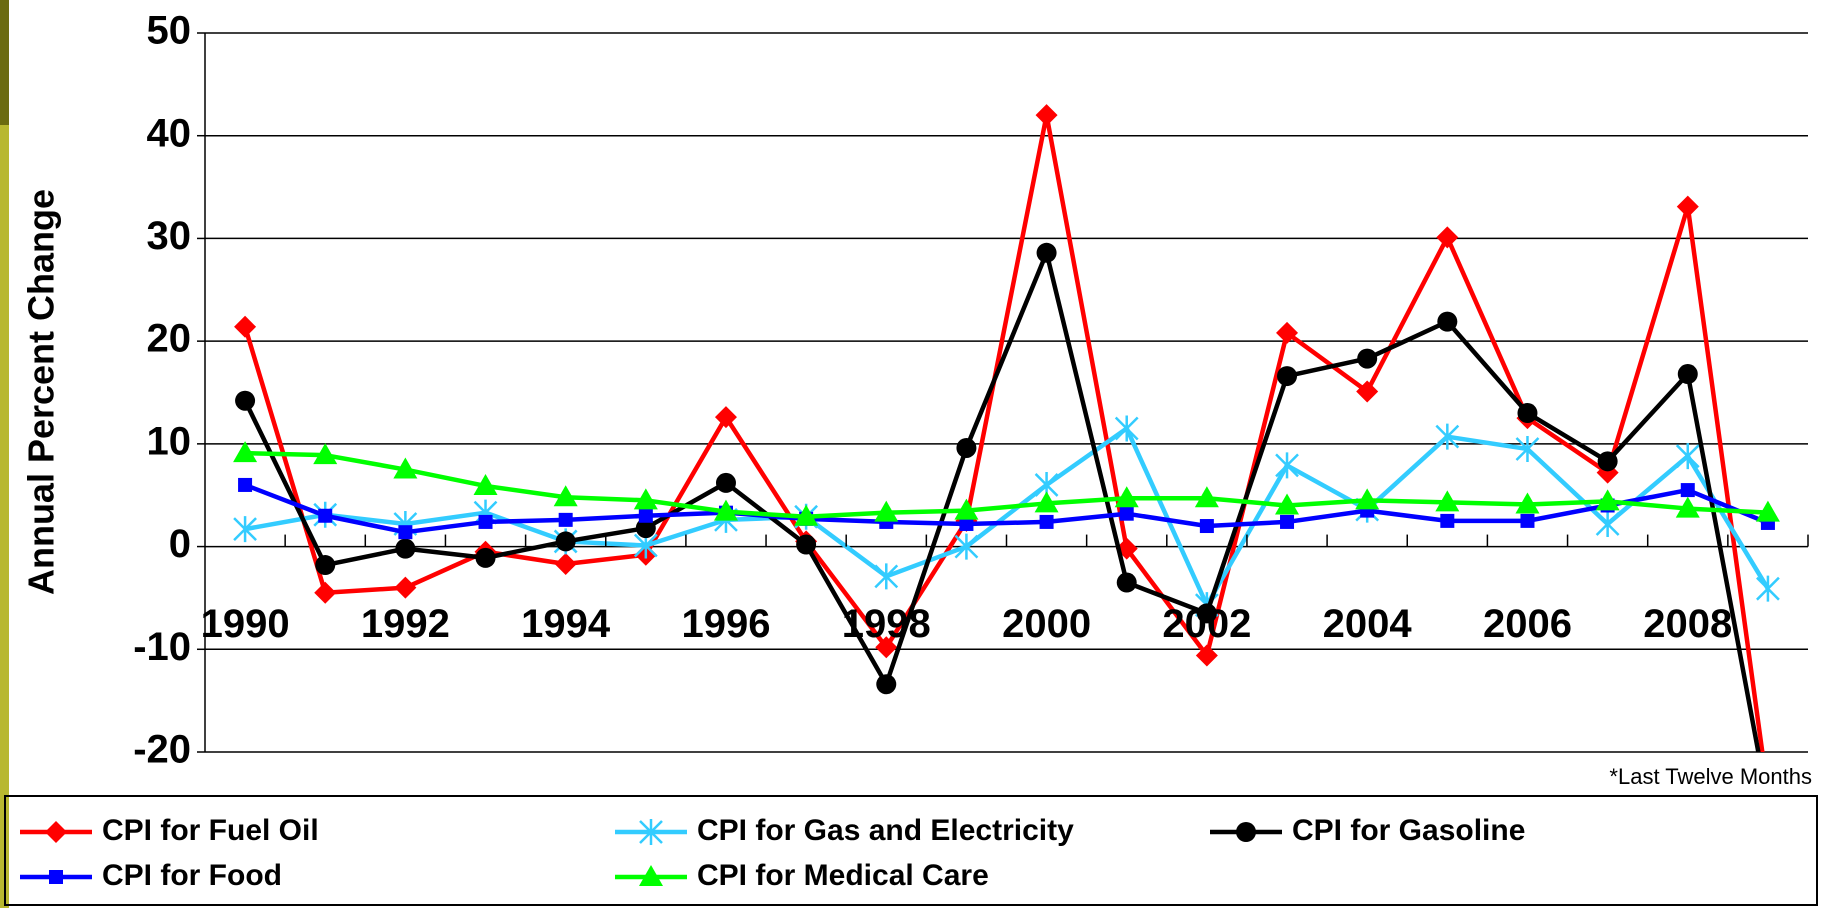  I want to click on x-tick-label: 1996, so click(725, 624).